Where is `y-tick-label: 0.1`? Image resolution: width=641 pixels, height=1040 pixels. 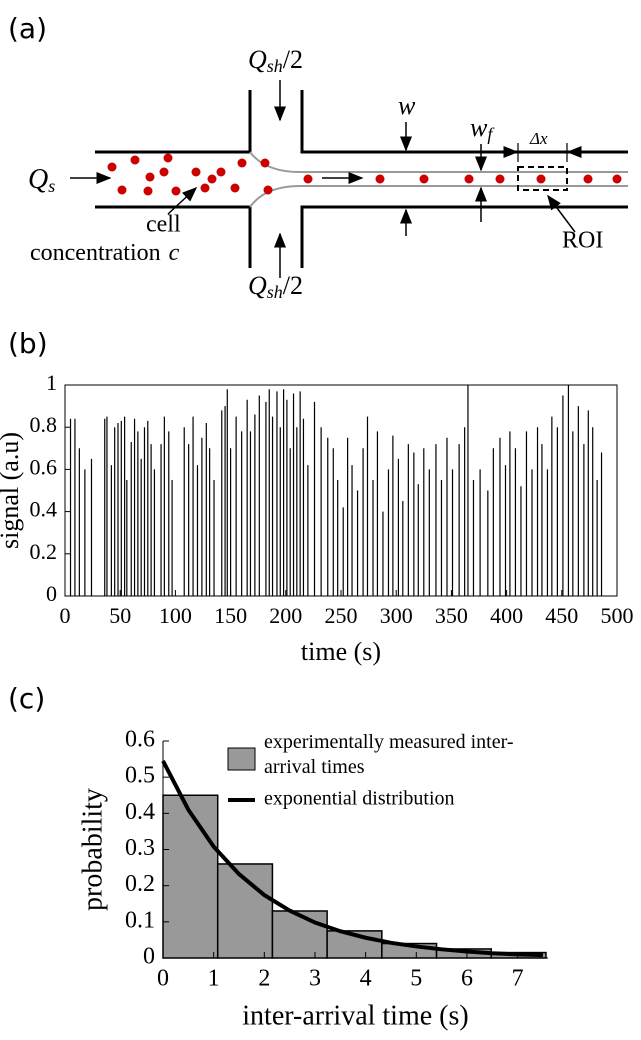 y-tick-label: 0.1 is located at coordinates (140, 920).